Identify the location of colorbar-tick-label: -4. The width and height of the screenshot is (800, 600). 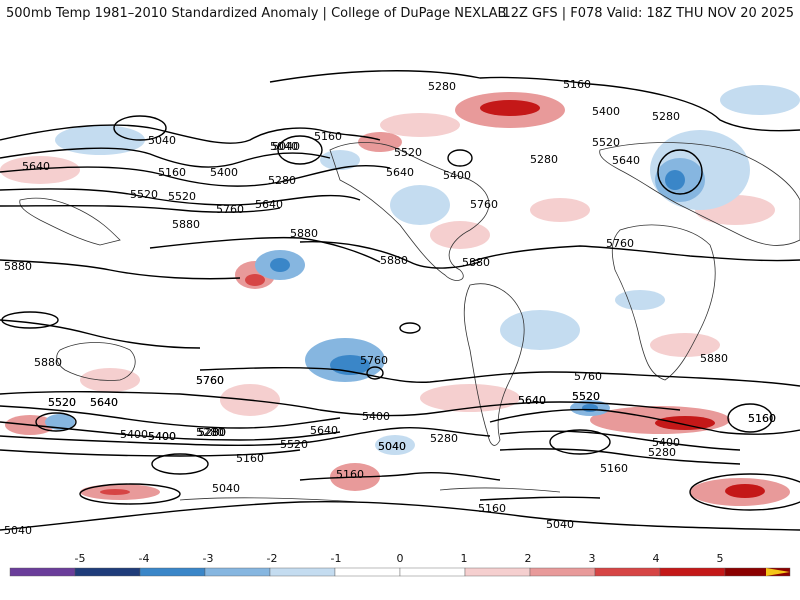
(144, 558).